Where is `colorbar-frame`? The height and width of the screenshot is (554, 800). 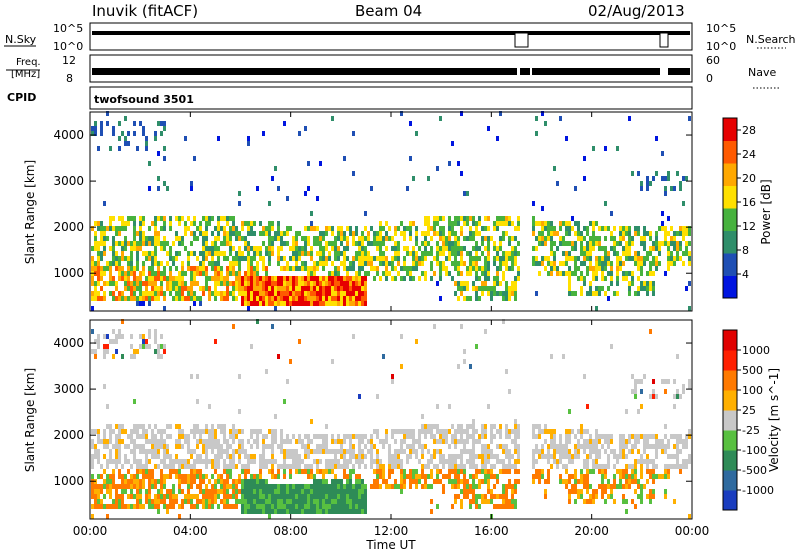
colorbar-frame is located at coordinates (730, 420).